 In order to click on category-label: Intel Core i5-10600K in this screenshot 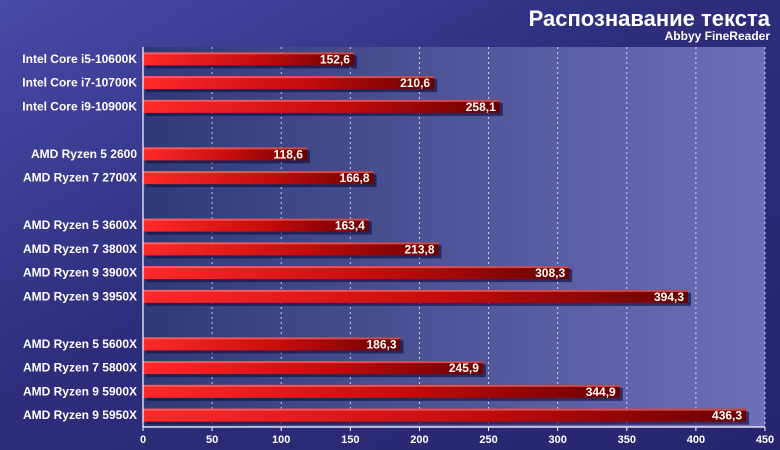, I will do `click(79, 59)`.